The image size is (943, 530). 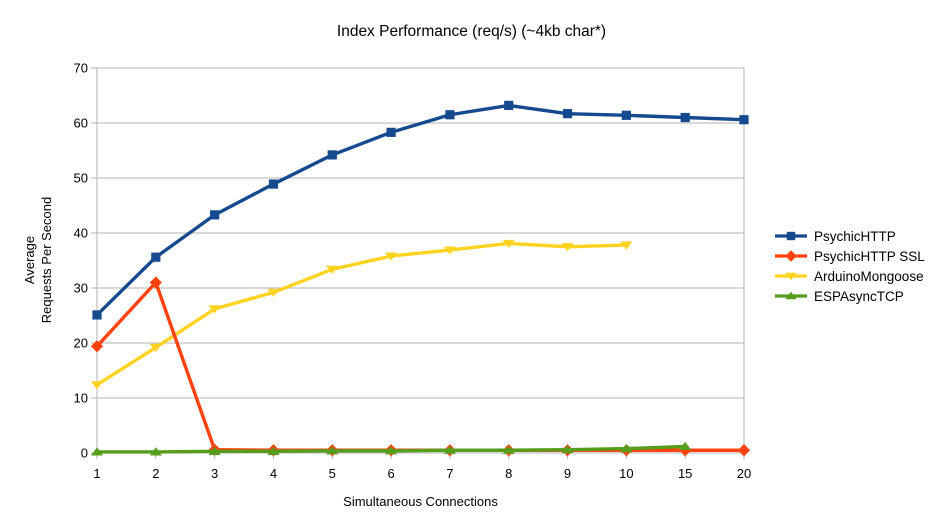 I want to click on x-tick-label: 3, so click(x=214, y=473).